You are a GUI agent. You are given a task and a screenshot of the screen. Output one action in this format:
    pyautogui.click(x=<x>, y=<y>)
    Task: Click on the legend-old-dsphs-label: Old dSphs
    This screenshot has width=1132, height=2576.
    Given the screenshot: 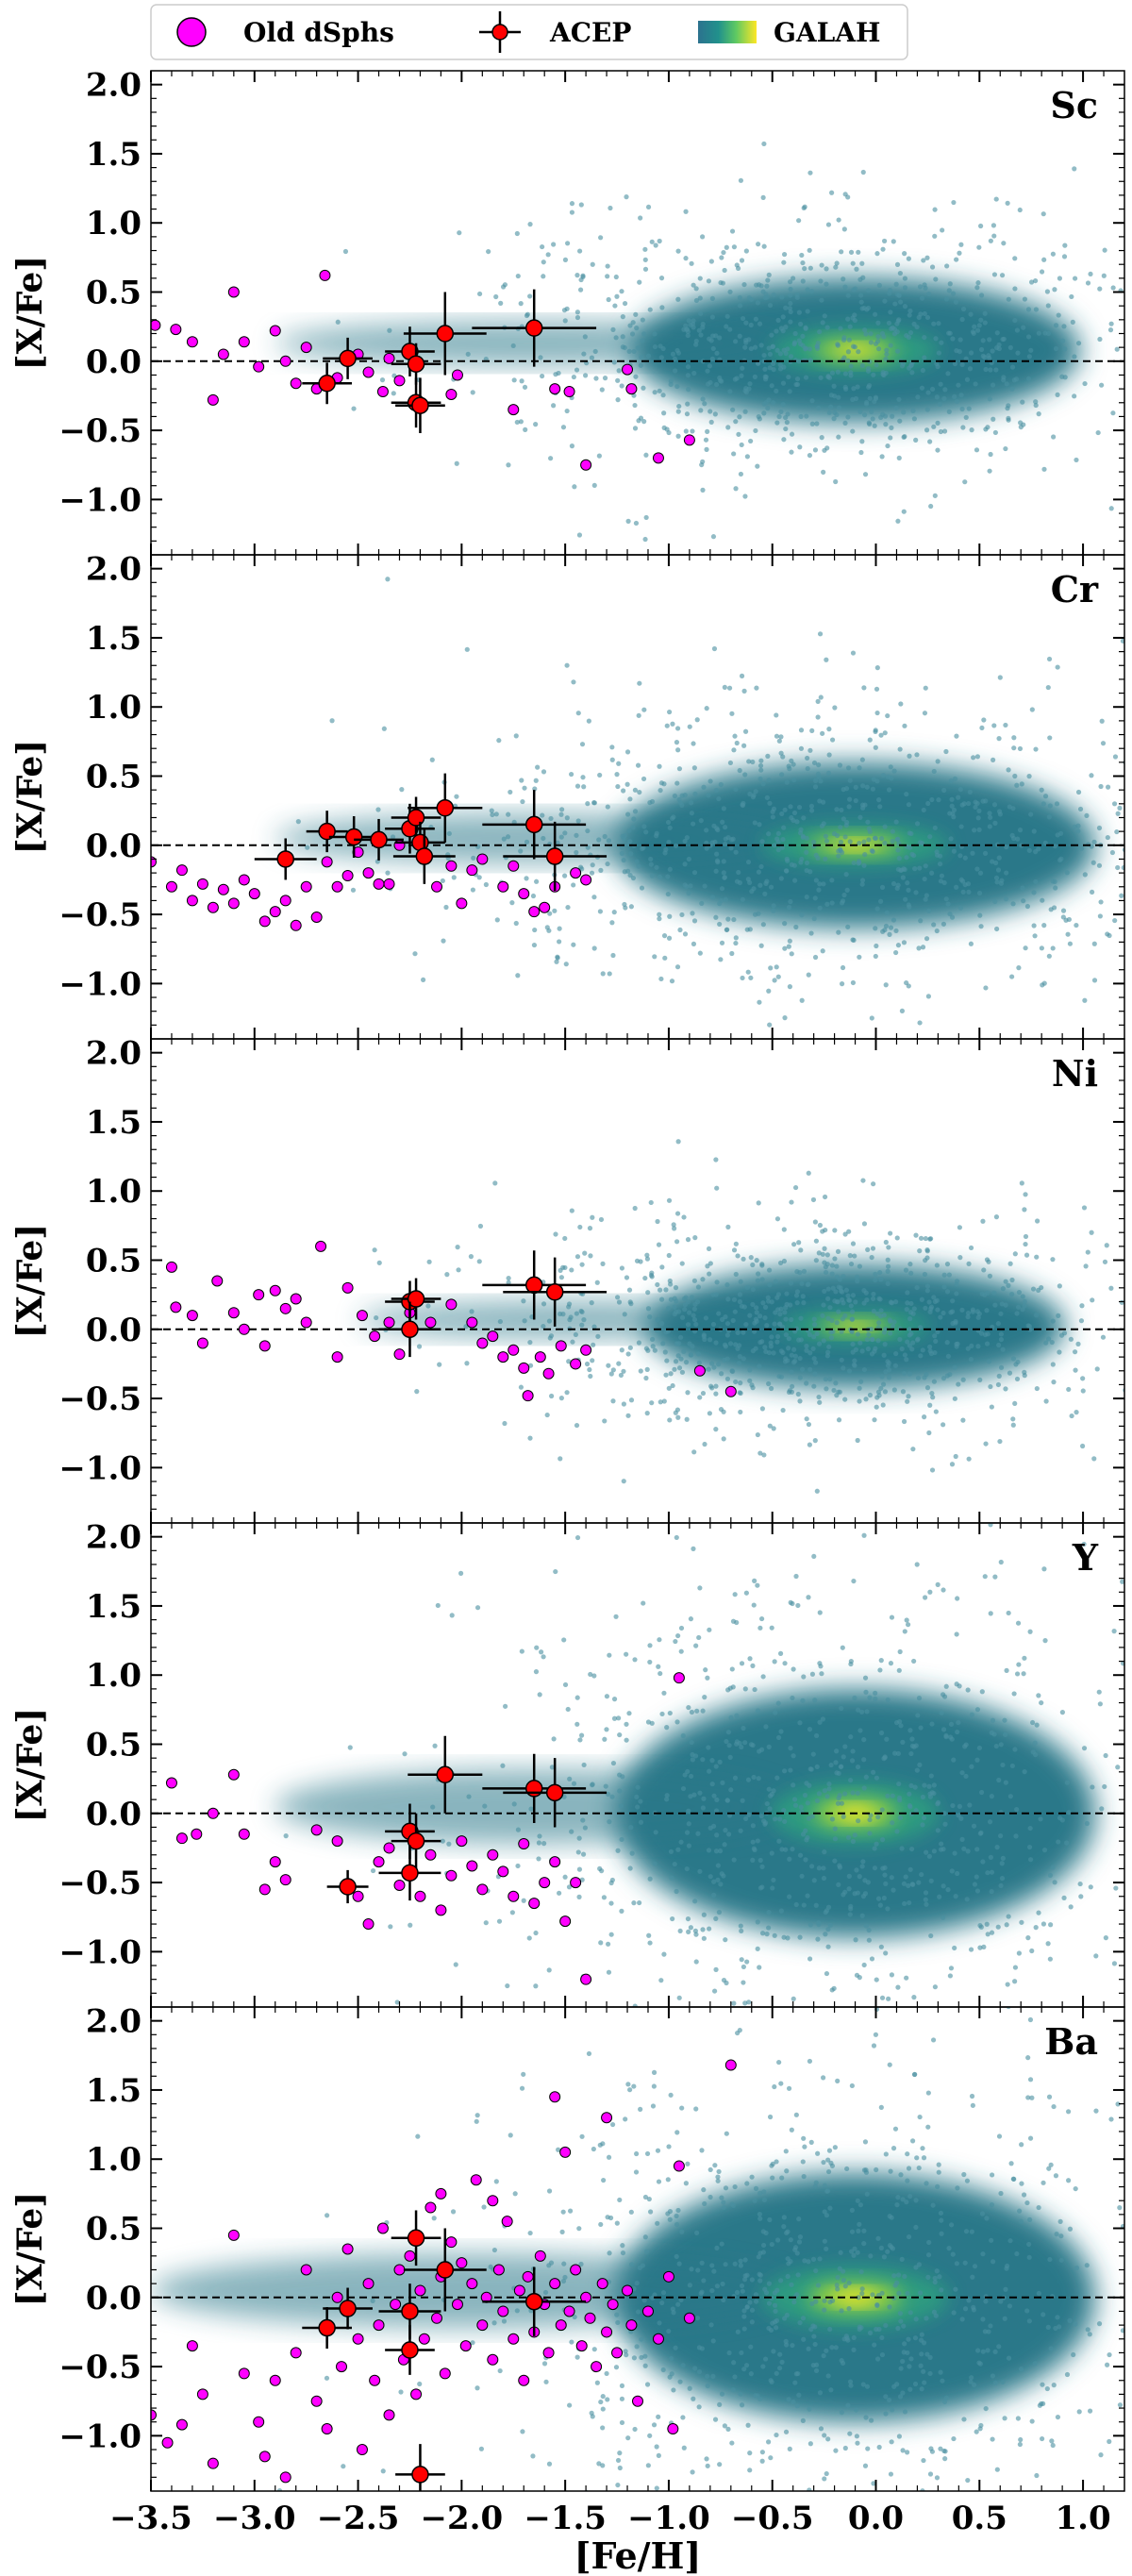 What is the action you would take?
    pyautogui.click(x=318, y=32)
    